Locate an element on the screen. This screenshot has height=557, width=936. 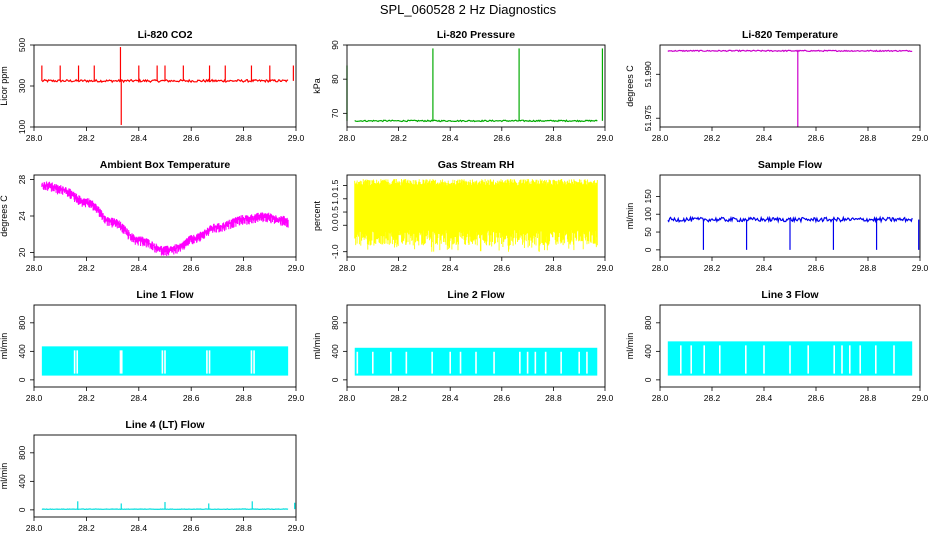
y-tick-label: 0.5 is located at coordinates (335, 212).